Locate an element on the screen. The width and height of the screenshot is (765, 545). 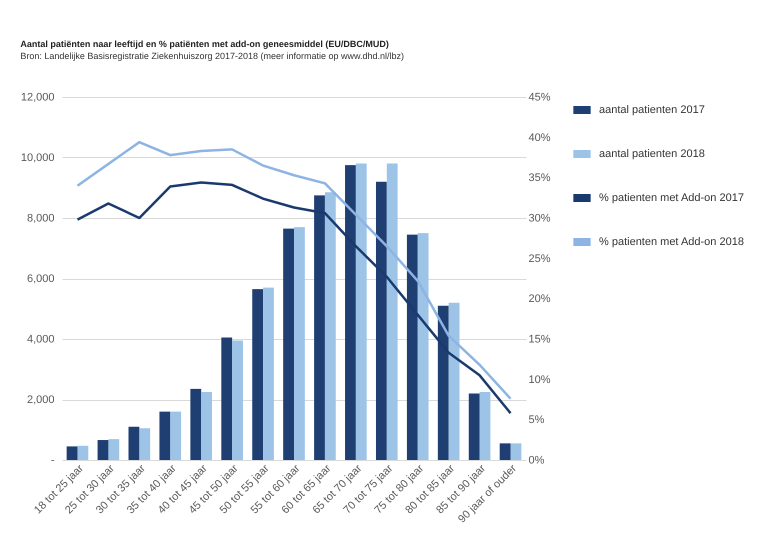
y2-tick-label: 25% is located at coordinates (539, 258).